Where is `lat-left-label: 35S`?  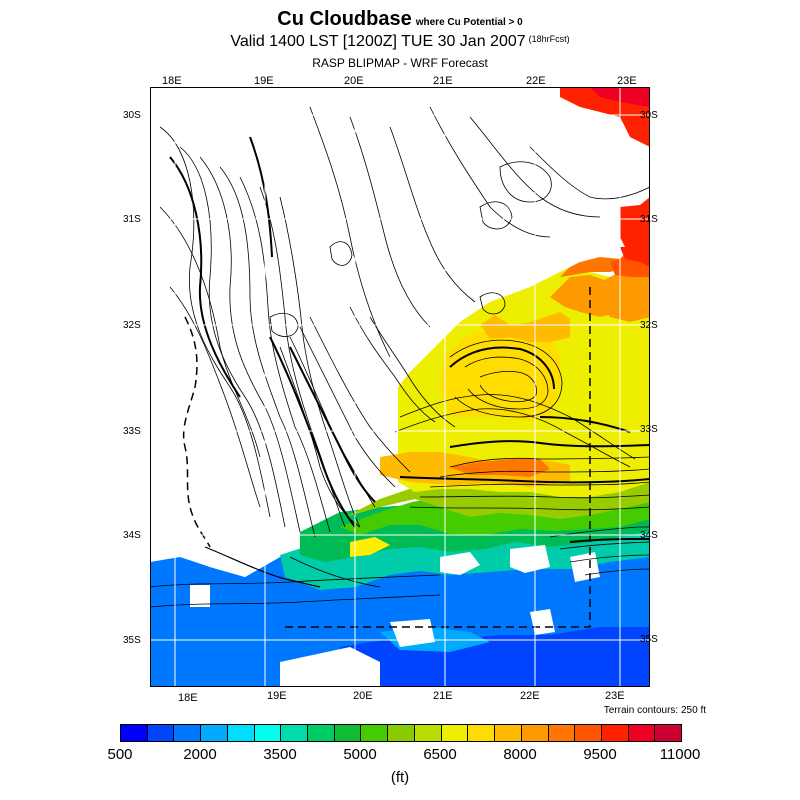 lat-left-label: 35S is located at coordinates (132, 640).